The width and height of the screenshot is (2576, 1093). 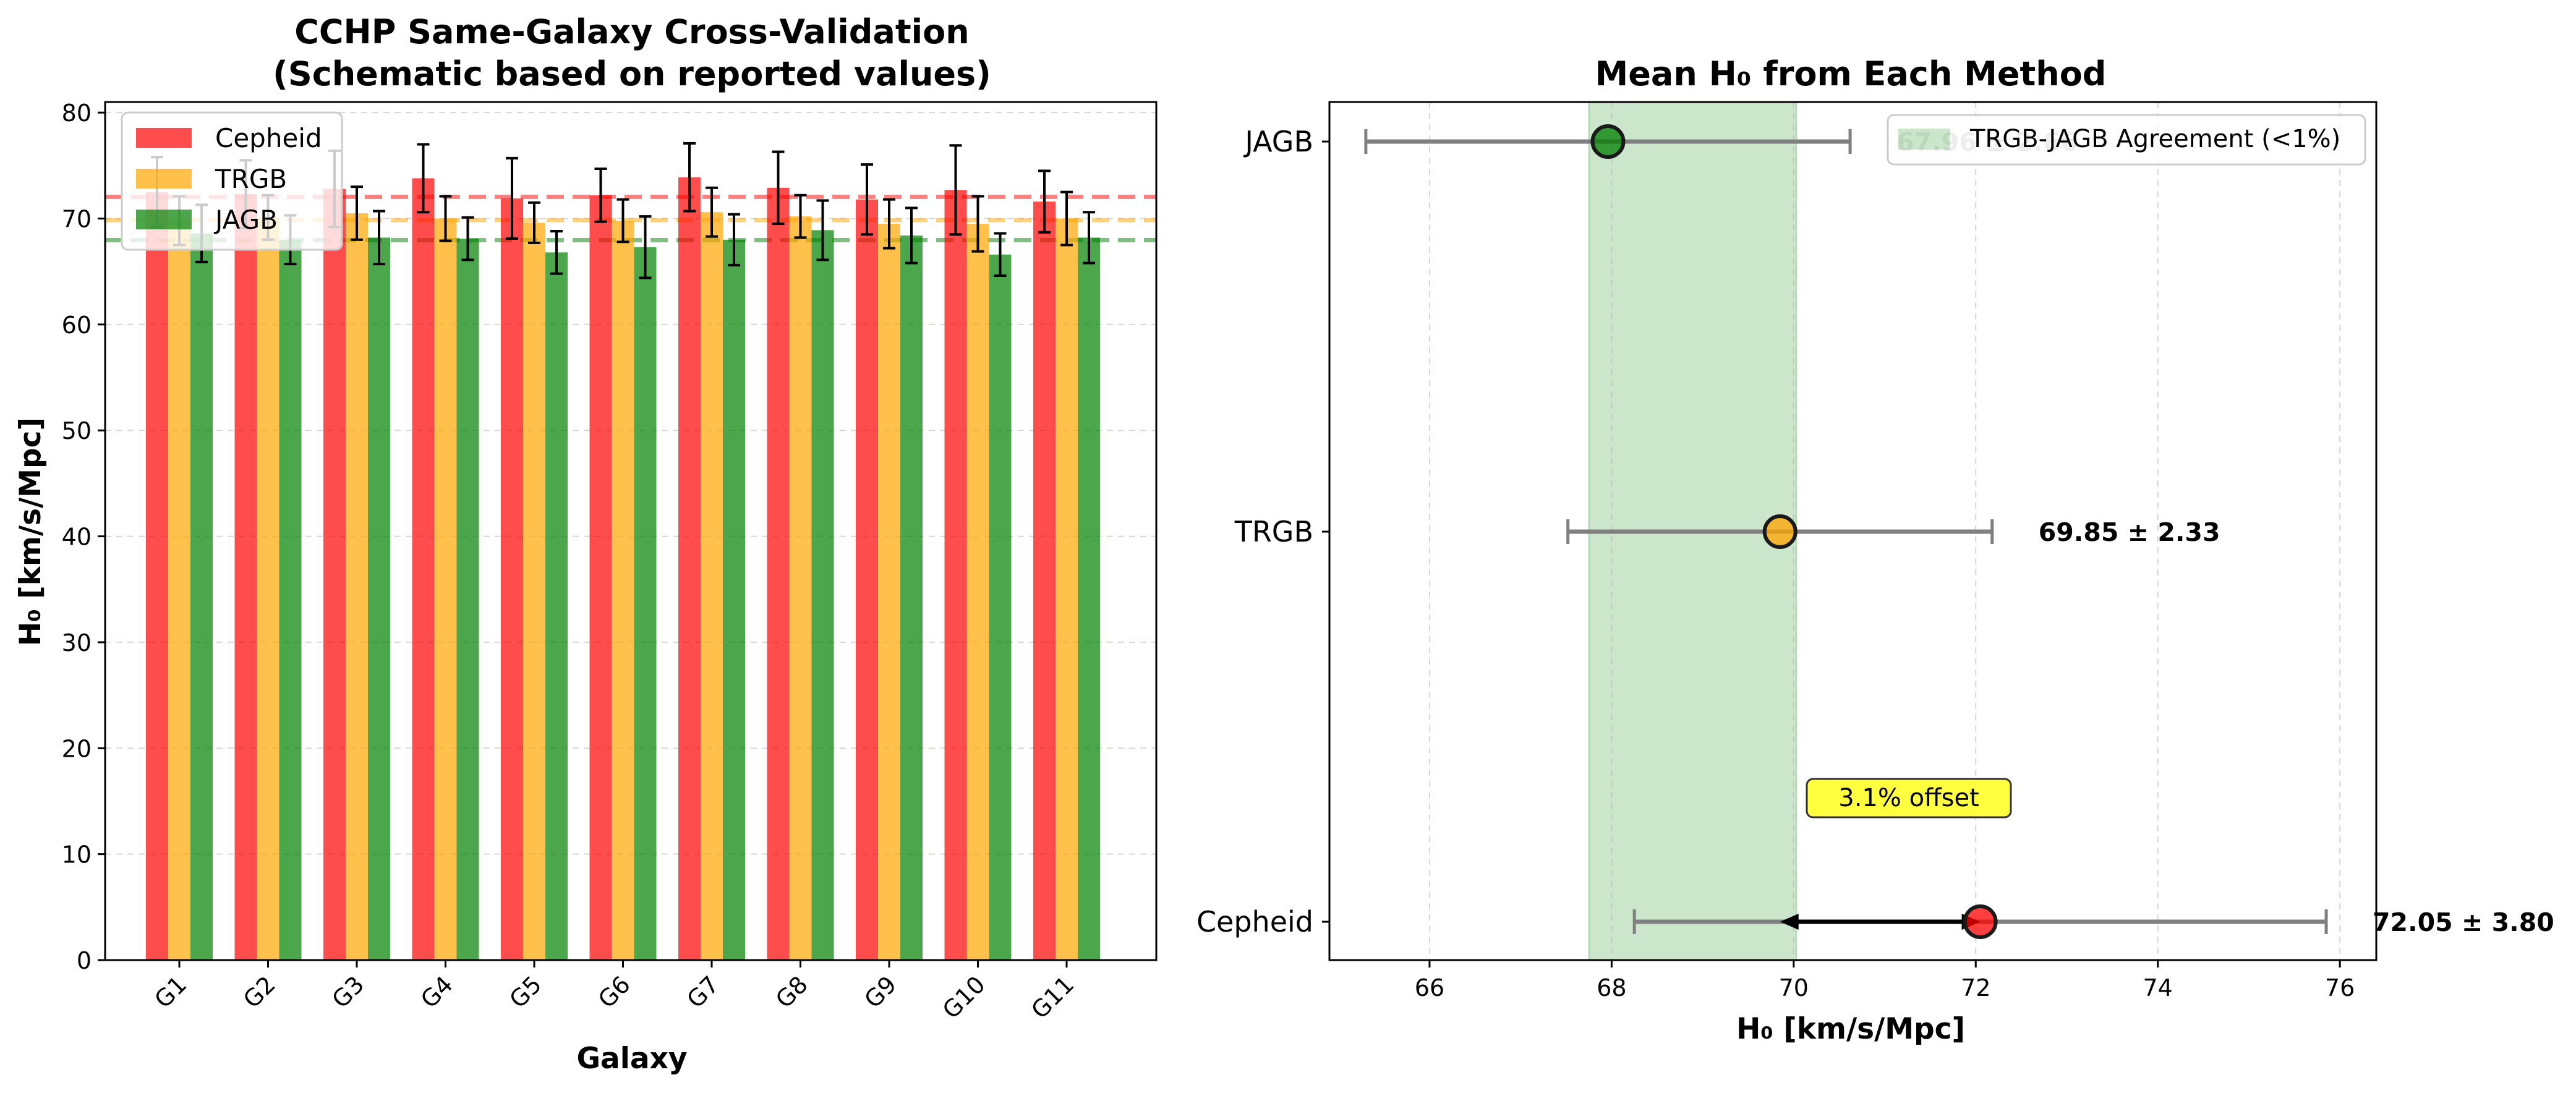 I want to click on right-legend: TRGB-JAGB Agreement (<1%), so click(x=2126, y=140).